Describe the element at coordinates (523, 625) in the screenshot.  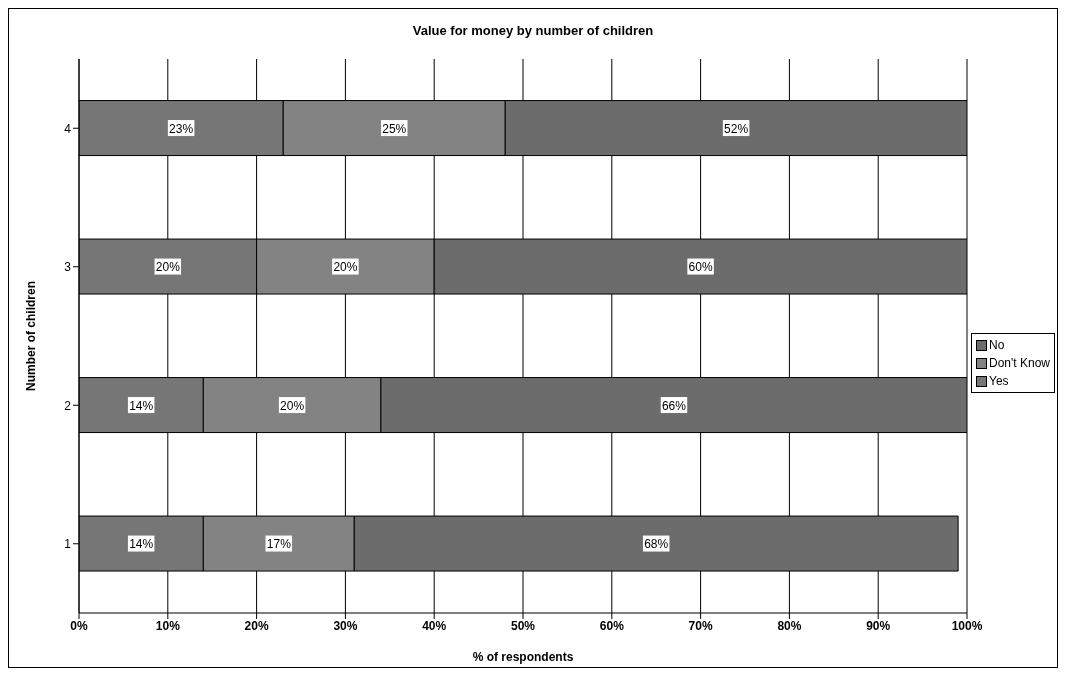
I see `x-tick-label: 50%` at that location.